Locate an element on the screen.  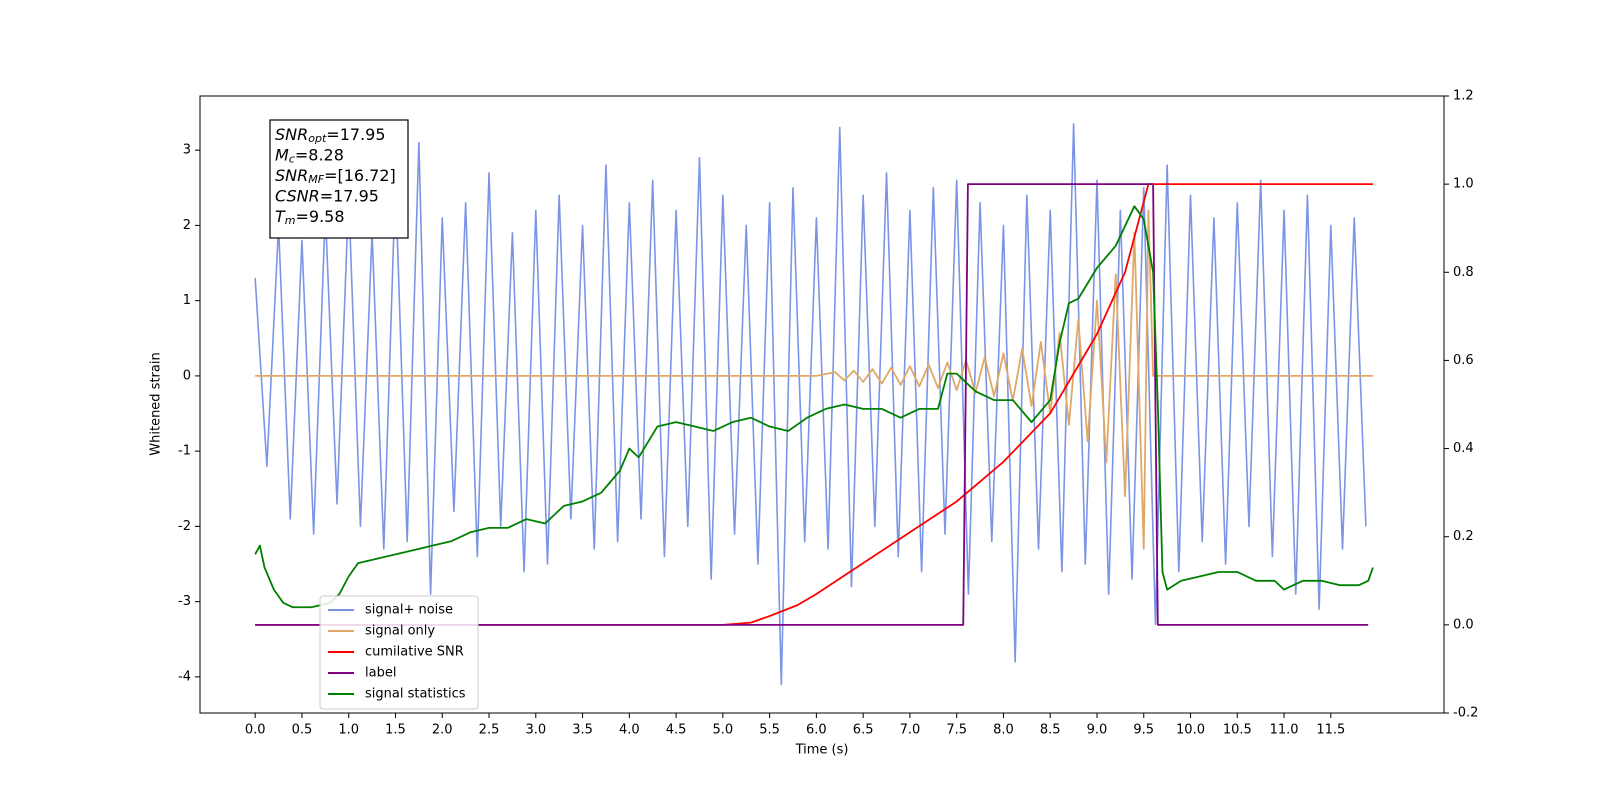
annotation-line: Tm=9.58 is located at coordinates (310, 217).